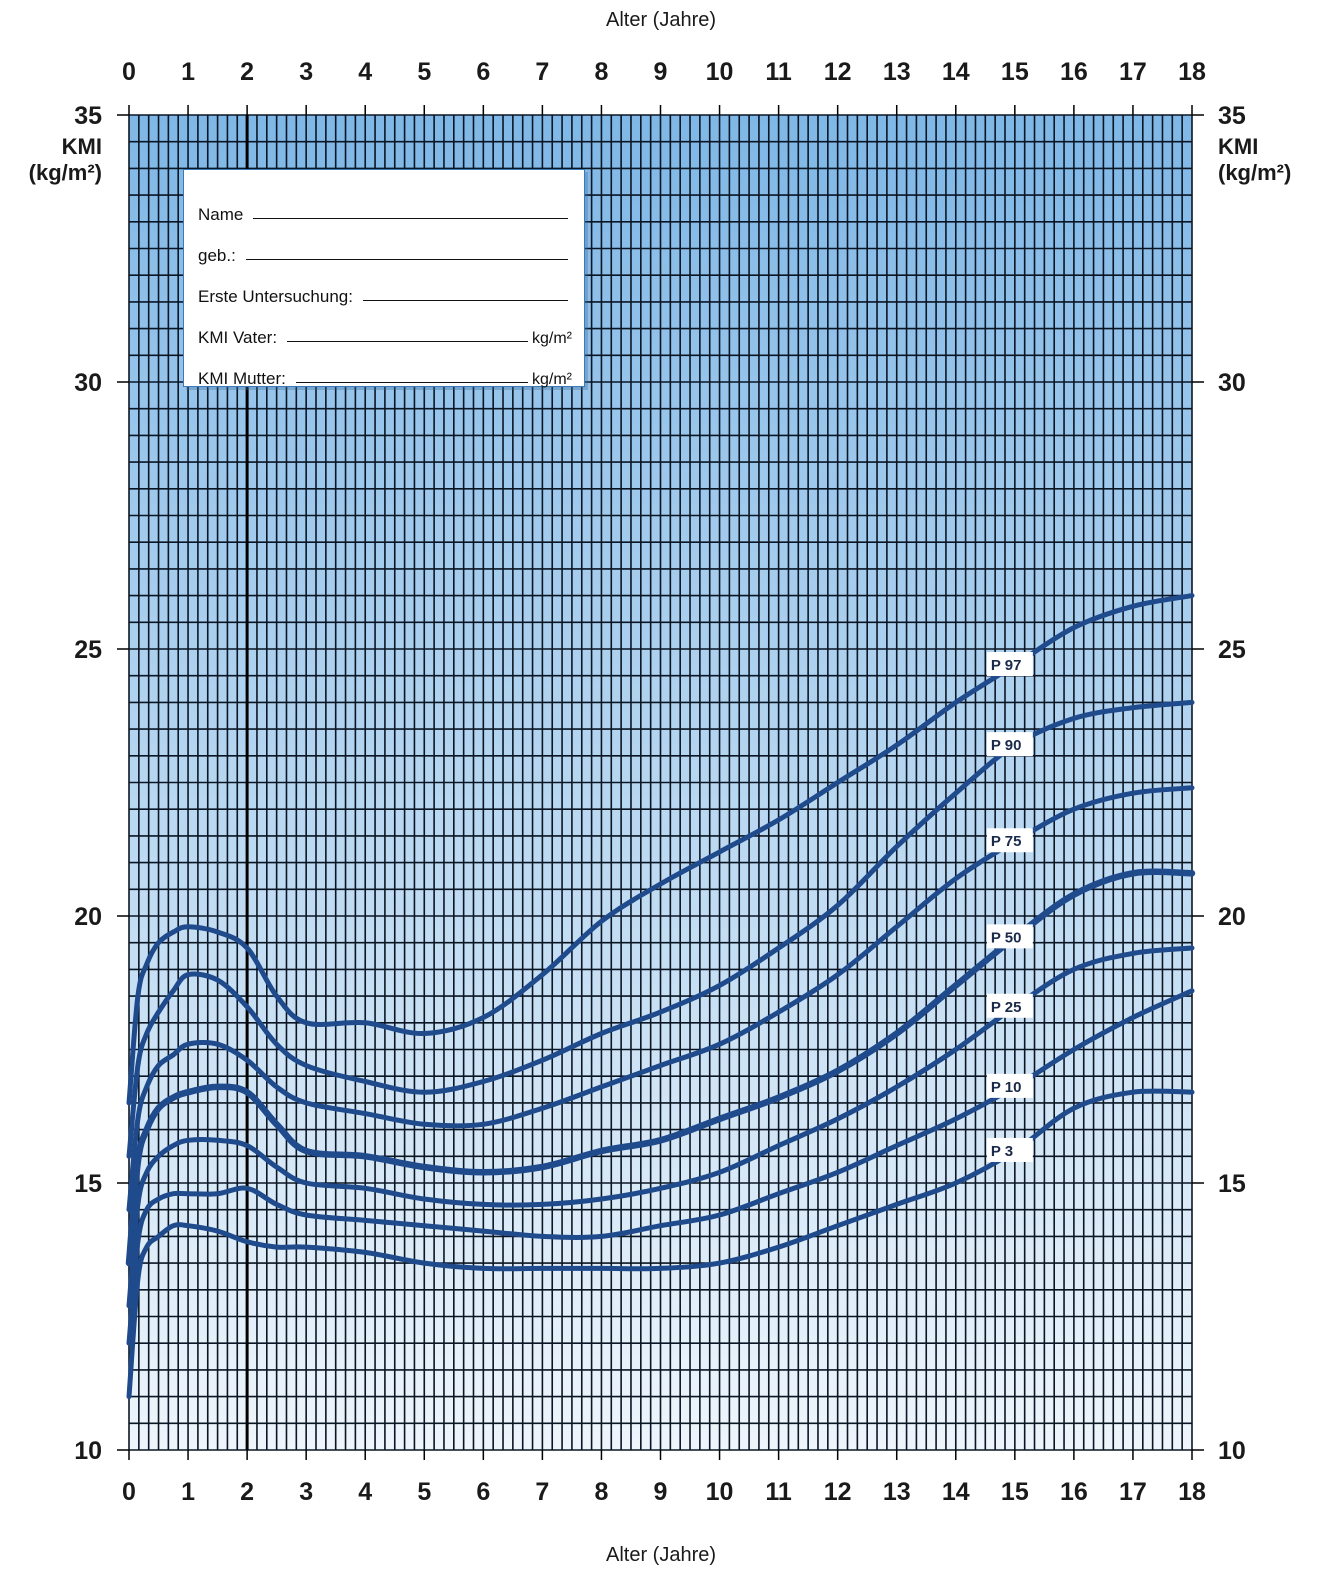 This screenshot has width=1325, height=1569. What do you see at coordinates (1015, 72) in the screenshot?
I see `x-tick-label-top: 15` at bounding box center [1015, 72].